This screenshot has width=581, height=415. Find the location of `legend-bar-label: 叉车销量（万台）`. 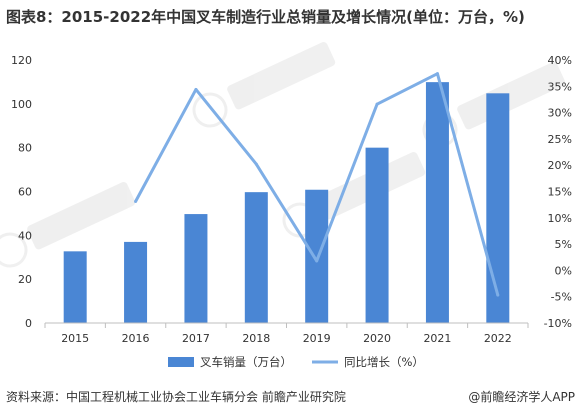

legend-bar-label: 叉车销量（万台） is located at coordinates (246, 362).